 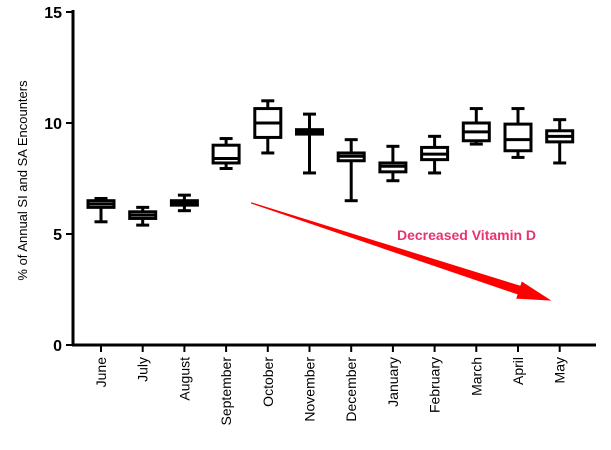 I want to click on box-december, so click(x=351, y=170).